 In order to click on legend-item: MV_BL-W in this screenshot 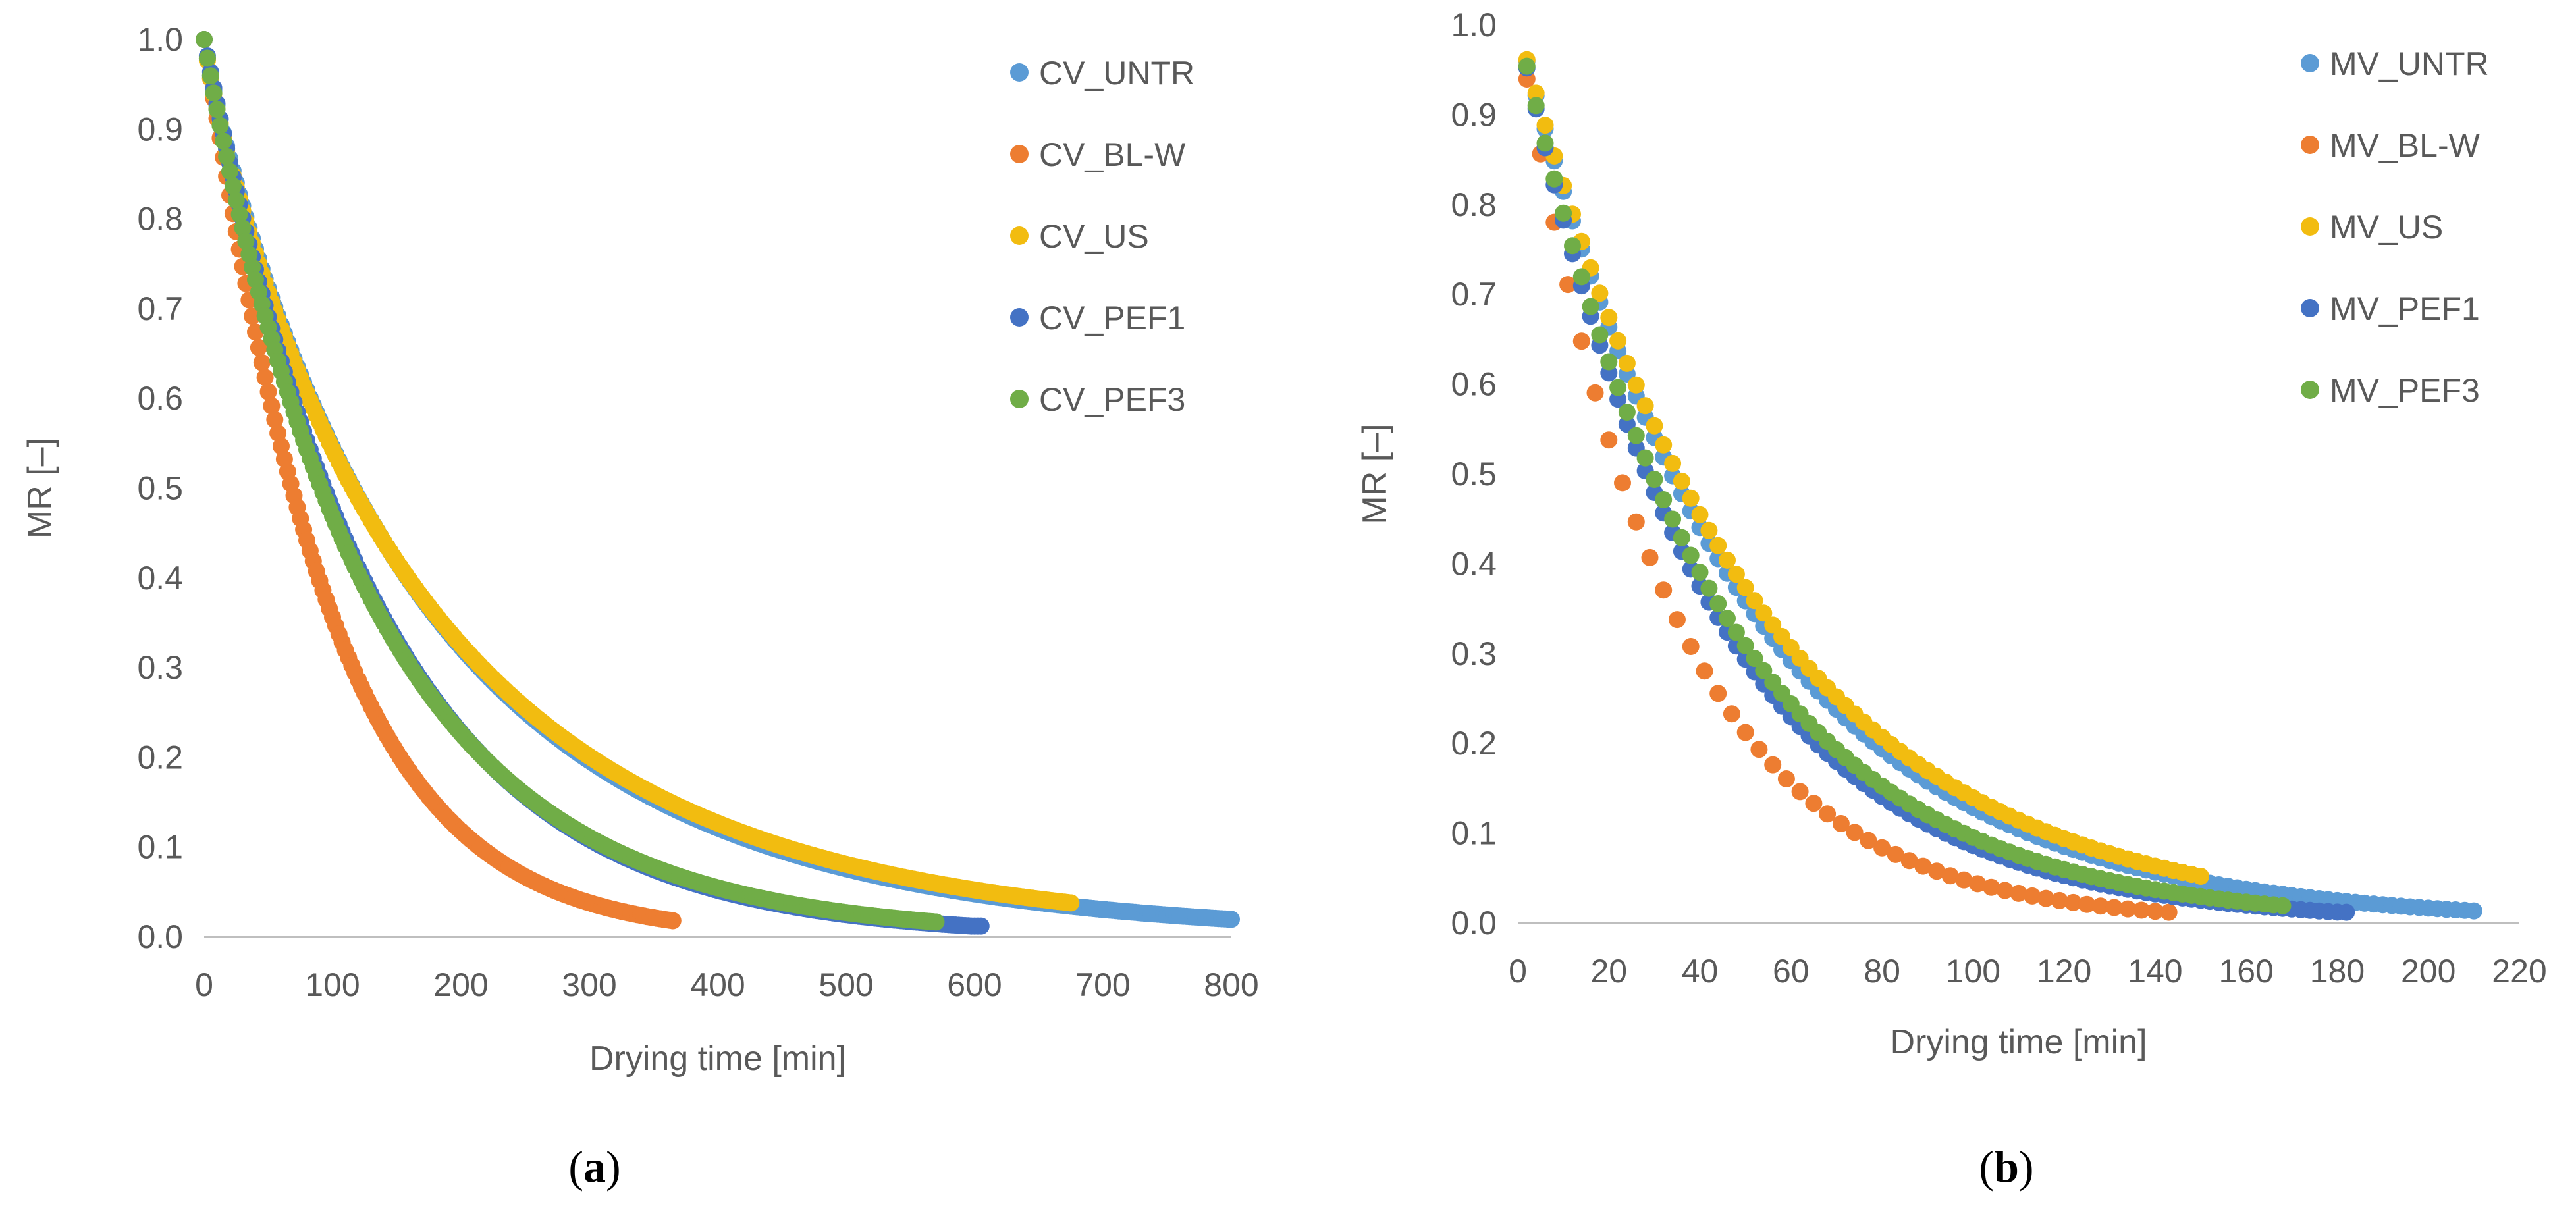, I will do `click(2391, 146)`.